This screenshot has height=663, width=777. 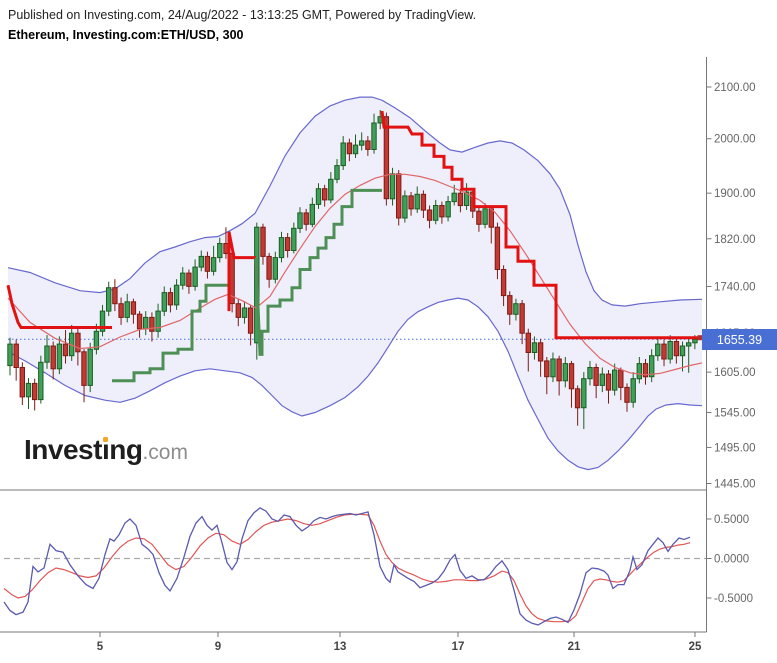 What do you see at coordinates (735, 88) in the screenshot?
I see `price-label: 2100.00` at bounding box center [735, 88].